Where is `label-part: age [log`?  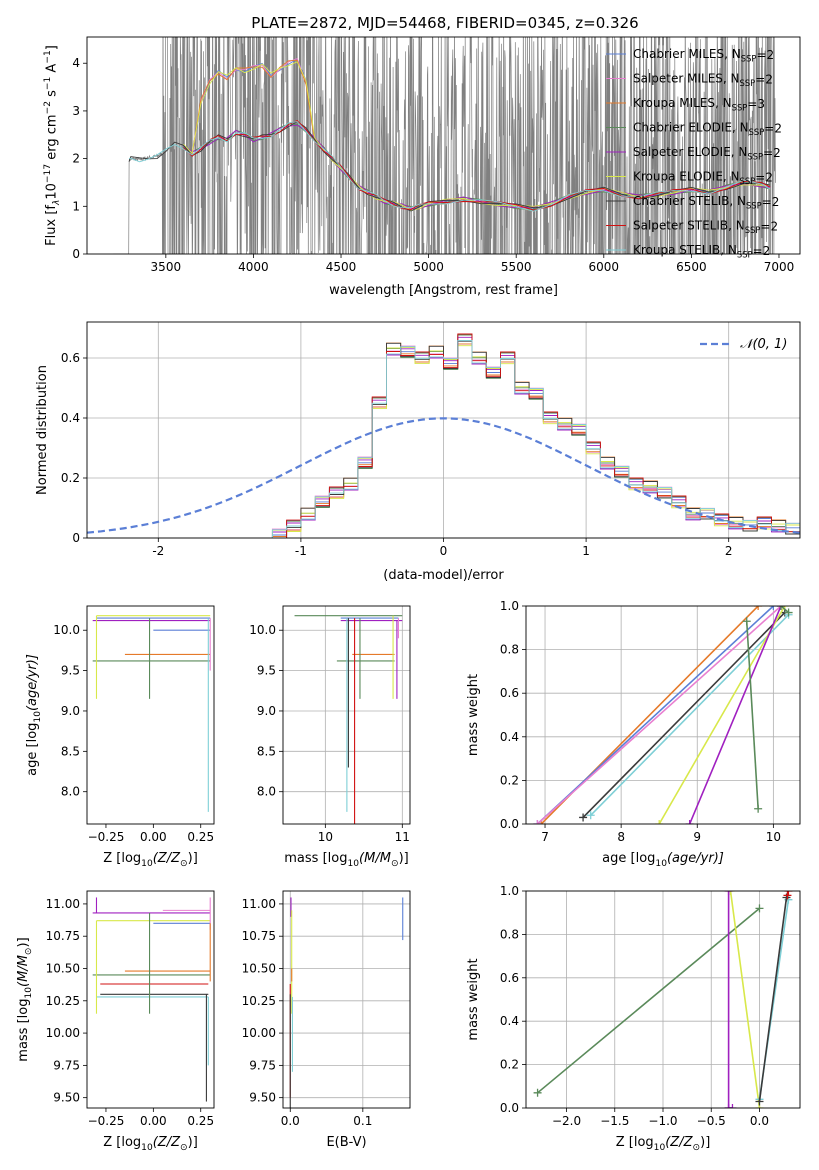 label-part: age [log is located at coordinates (32, 749).